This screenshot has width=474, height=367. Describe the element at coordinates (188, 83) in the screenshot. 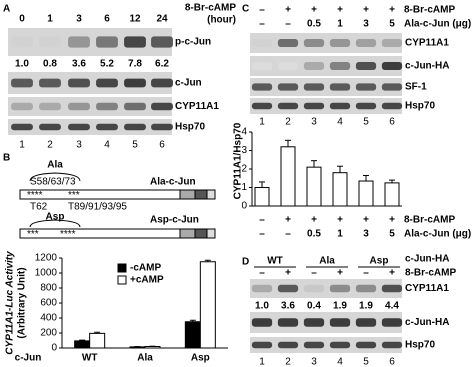

I see `blot-label: c-Jun` at that location.